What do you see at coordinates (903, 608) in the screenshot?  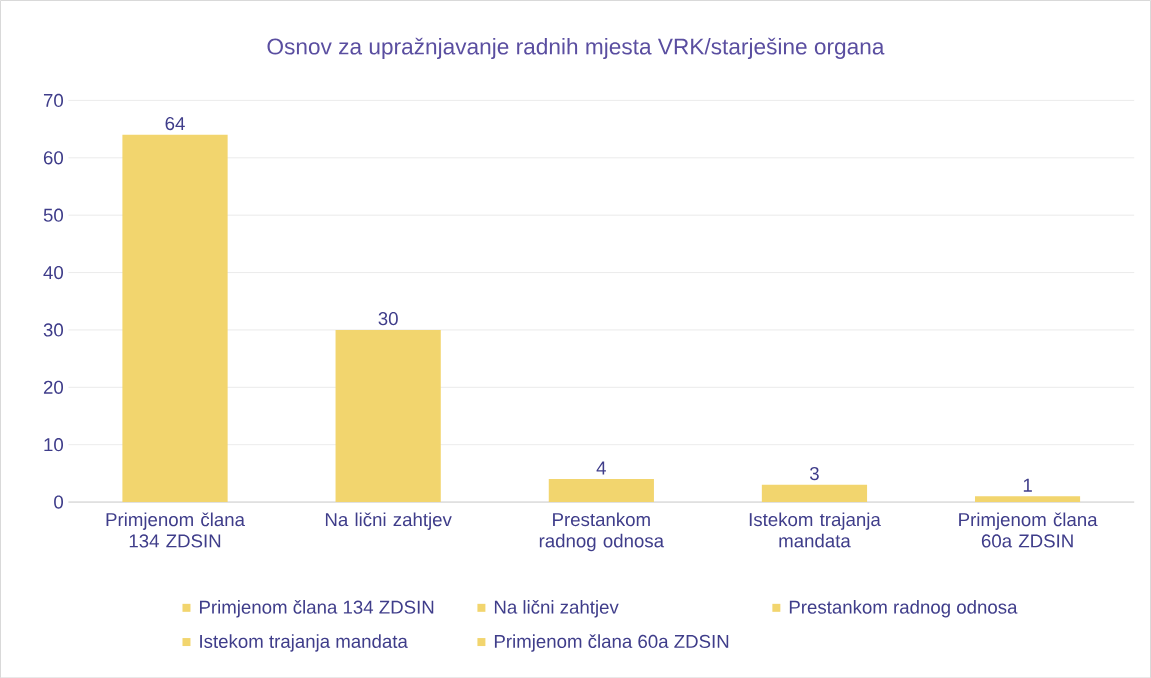 I see `legend-label: Prestankom radnog odnosa` at bounding box center [903, 608].